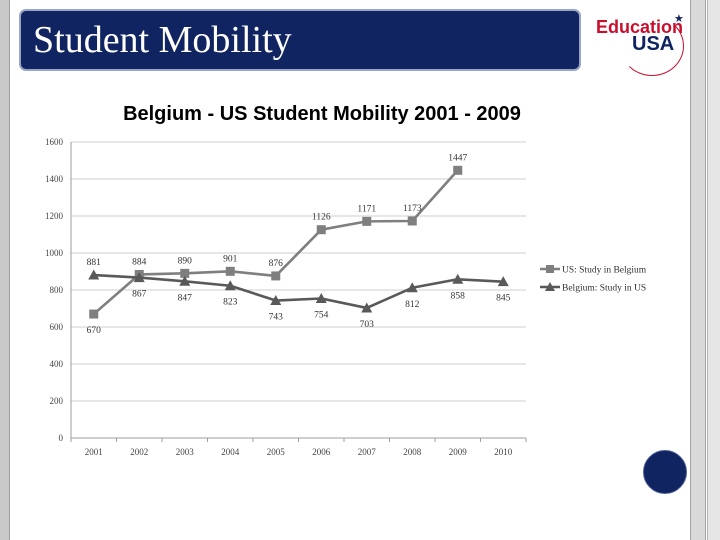  What do you see at coordinates (604, 289) in the screenshot?
I see `legend-label: Belgium: Study in US` at bounding box center [604, 289].